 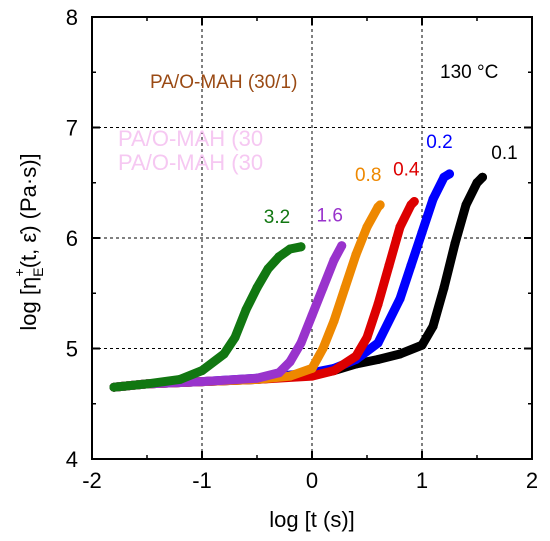 I want to click on data-point-0.1-13, so click(x=466, y=205).